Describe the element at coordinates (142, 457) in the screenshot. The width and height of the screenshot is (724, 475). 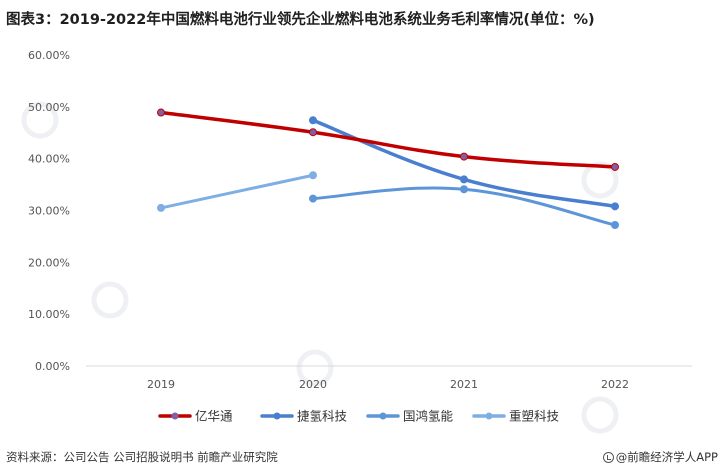
I see `source-note: 资料来源：公司公告 公司招股说明书 前瞻产业研究院` at that location.